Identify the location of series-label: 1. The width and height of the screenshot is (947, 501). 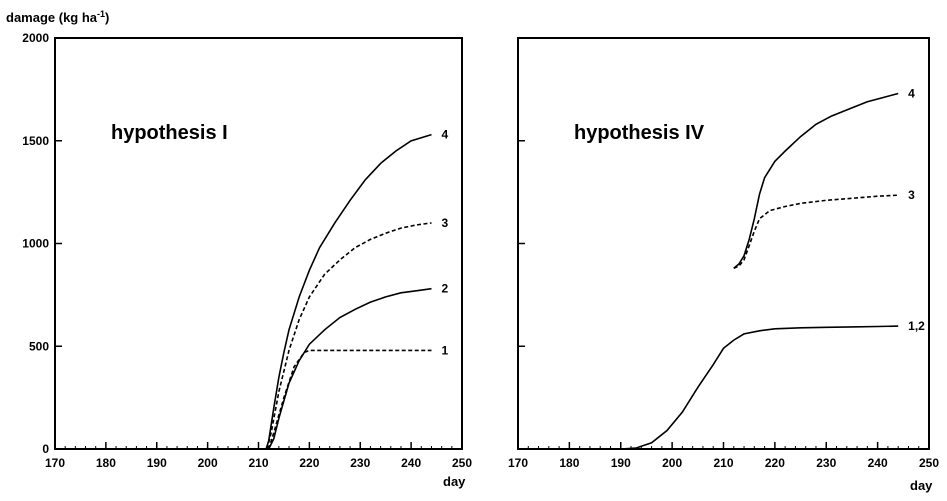
(444, 350).